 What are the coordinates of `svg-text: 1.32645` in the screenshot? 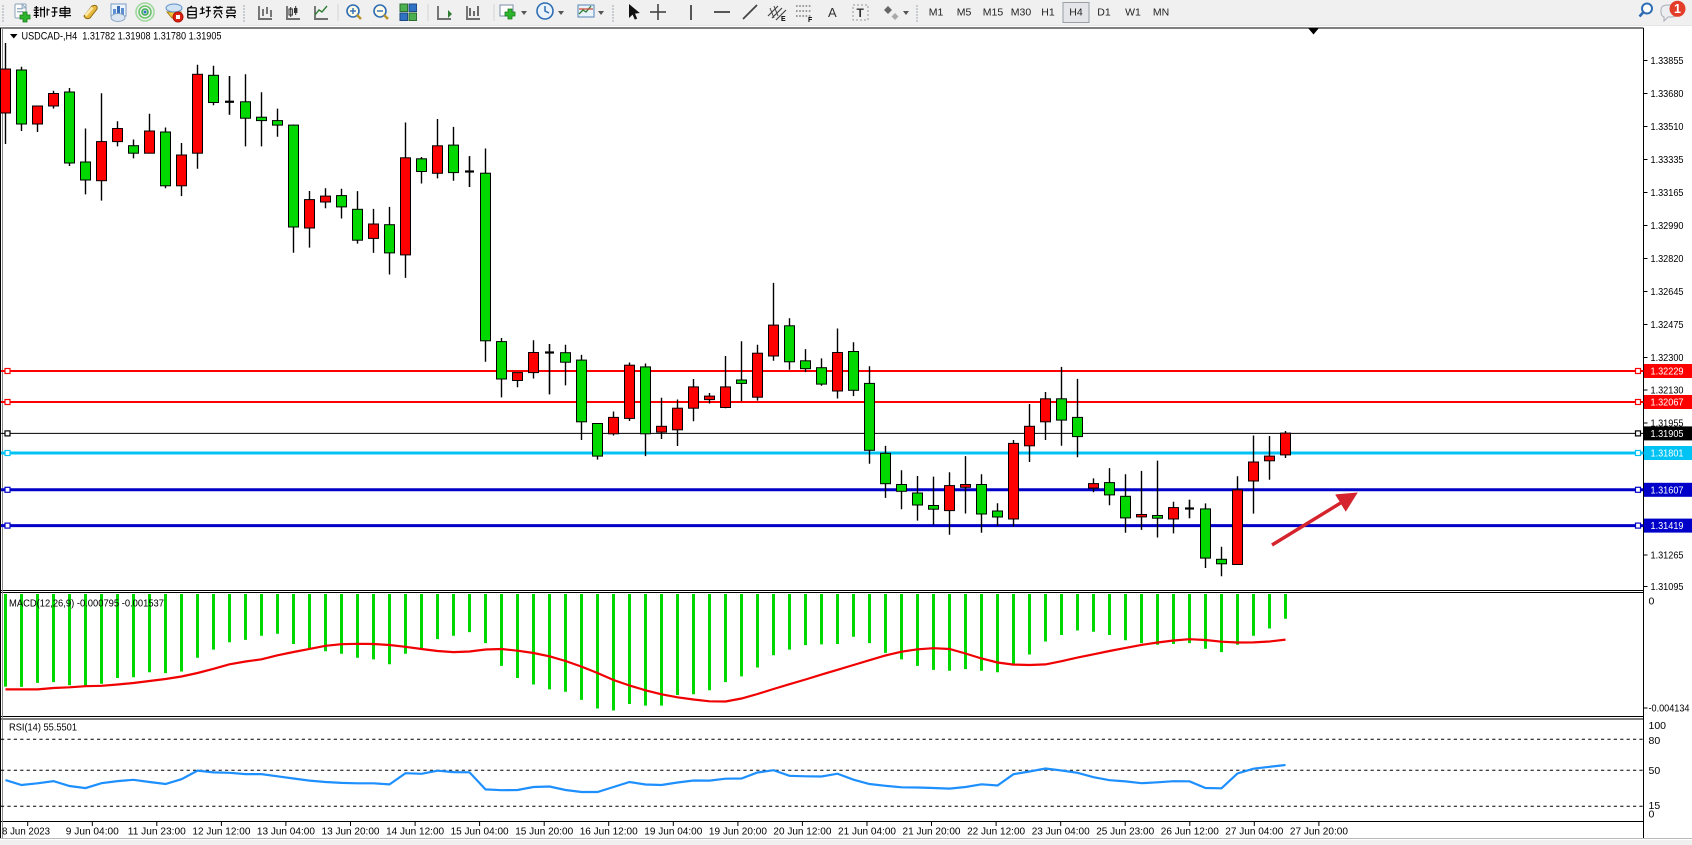 It's located at (1667, 292).